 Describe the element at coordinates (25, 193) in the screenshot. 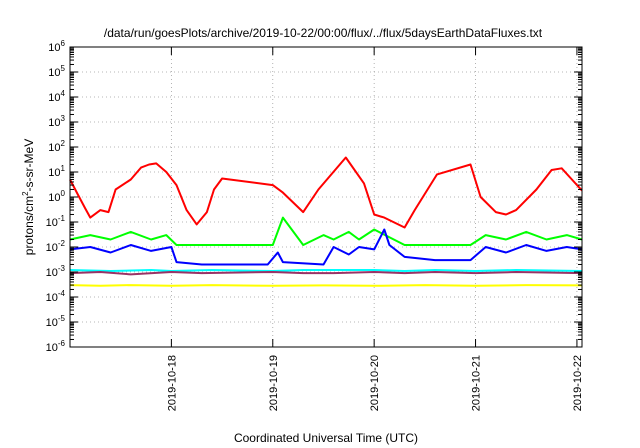

I see `y-axis-label-sup: 2` at that location.